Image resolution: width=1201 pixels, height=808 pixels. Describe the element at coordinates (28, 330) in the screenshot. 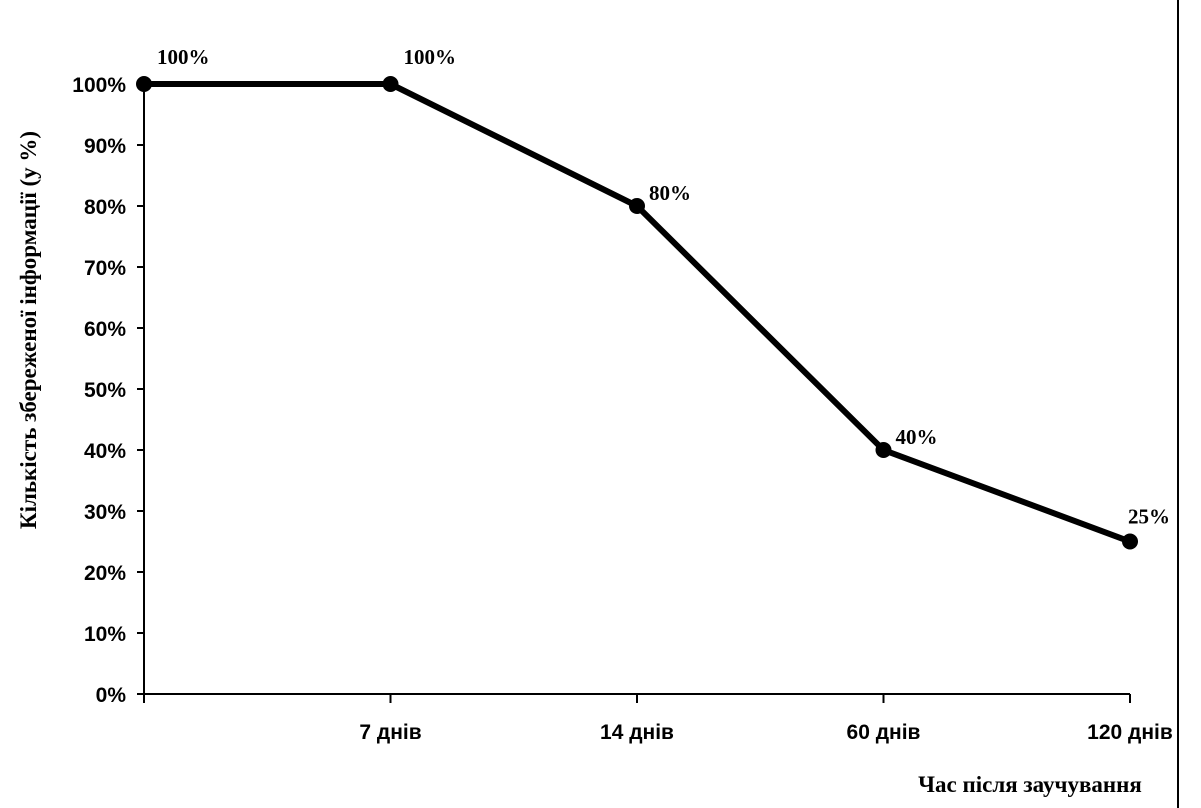

I see `y-axis-title: Кількість збереженої інформації (у %)` at that location.